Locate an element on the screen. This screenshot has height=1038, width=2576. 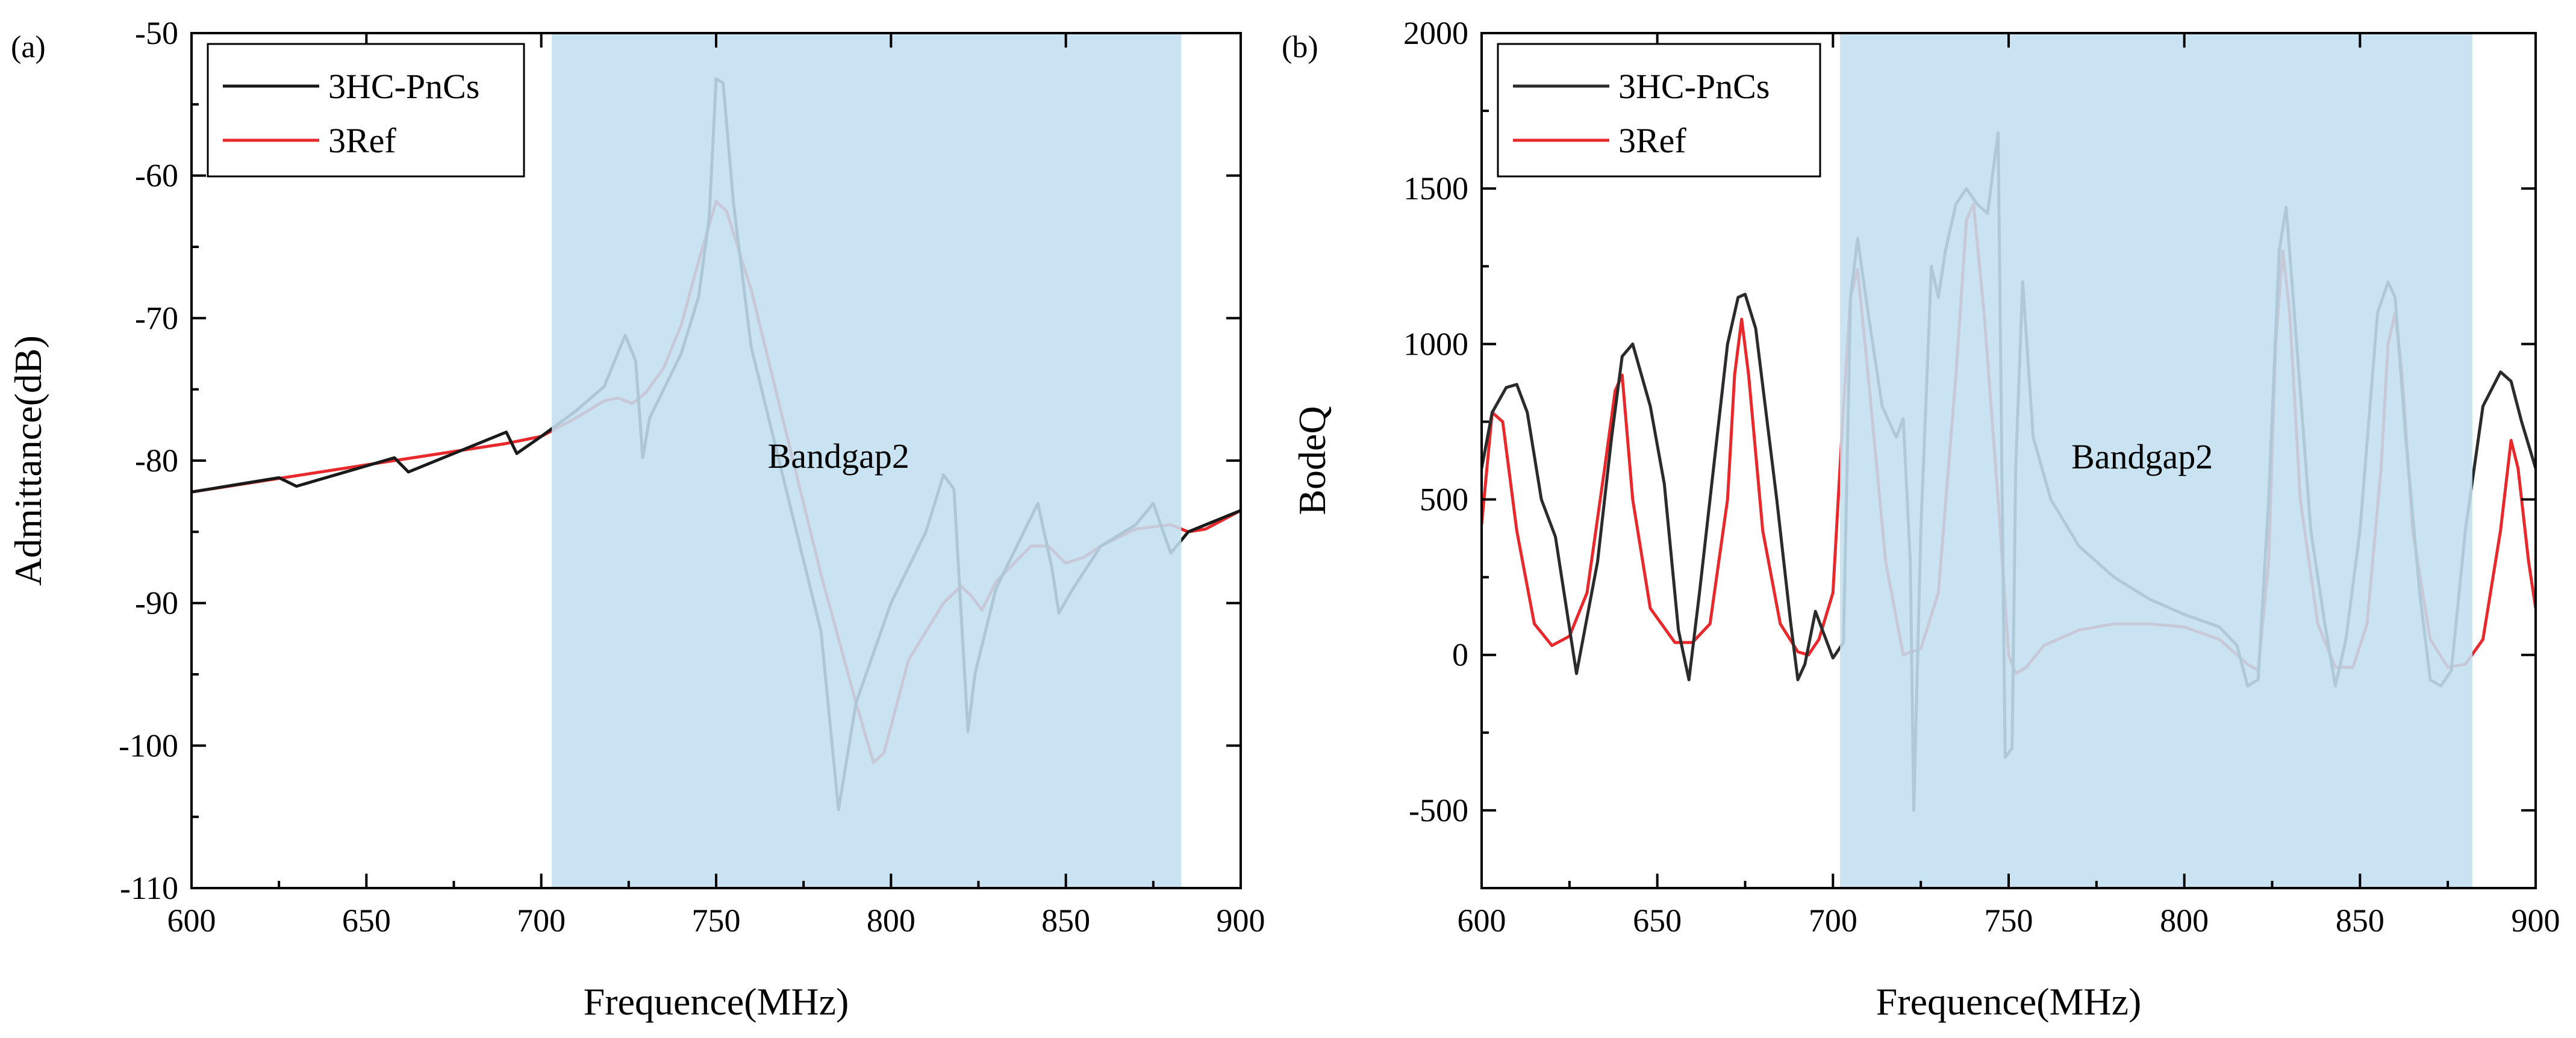
y-tick-label: 1500 is located at coordinates (1435, 188).